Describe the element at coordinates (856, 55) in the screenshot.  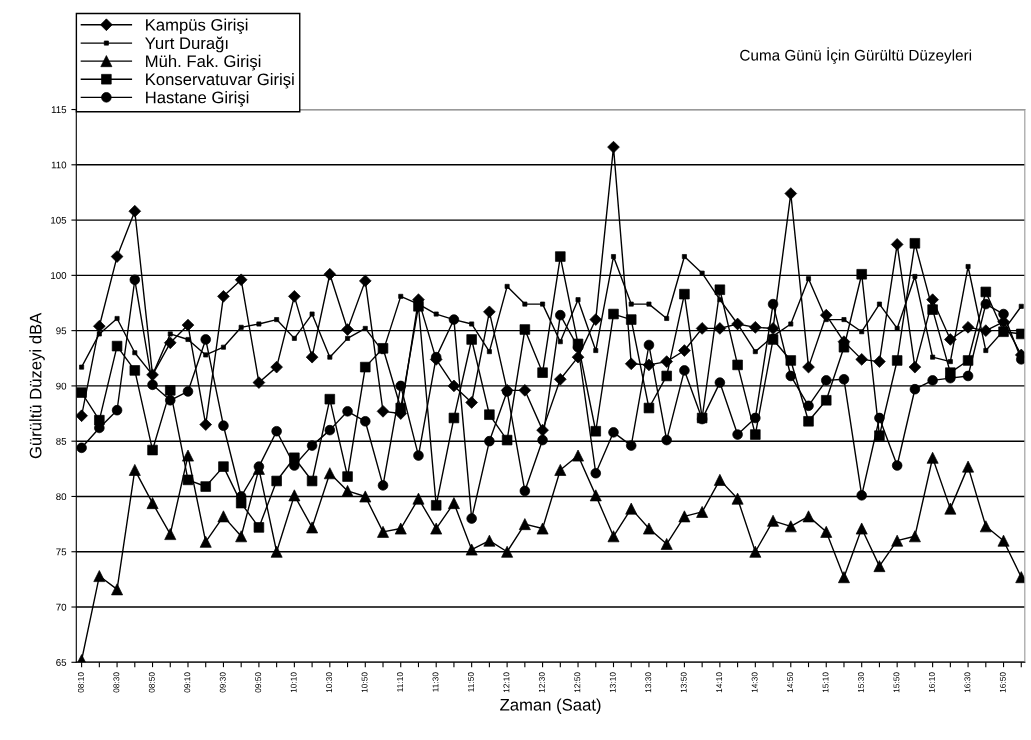
I see `chart-title: Cuma Günü İçin Gürültü Düzeyleri` at that location.